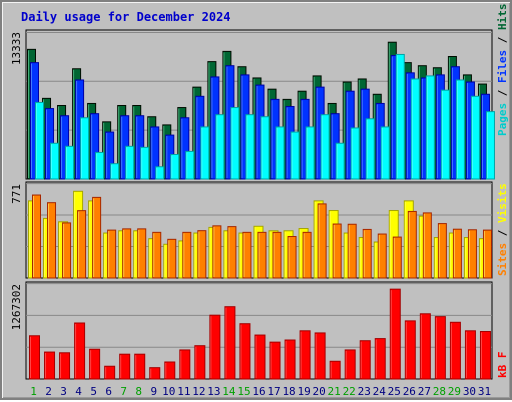 The image size is (512, 402). I want to click on legend-kb-f: kB F, so click(502, 365).